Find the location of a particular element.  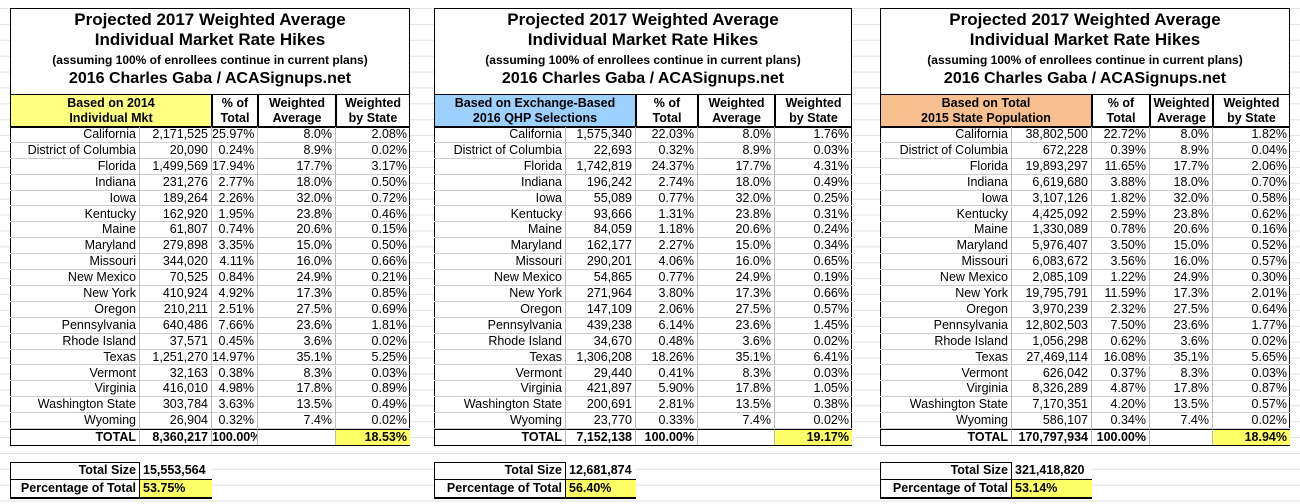

summary-value: 12,681,874 is located at coordinates (601, 471).